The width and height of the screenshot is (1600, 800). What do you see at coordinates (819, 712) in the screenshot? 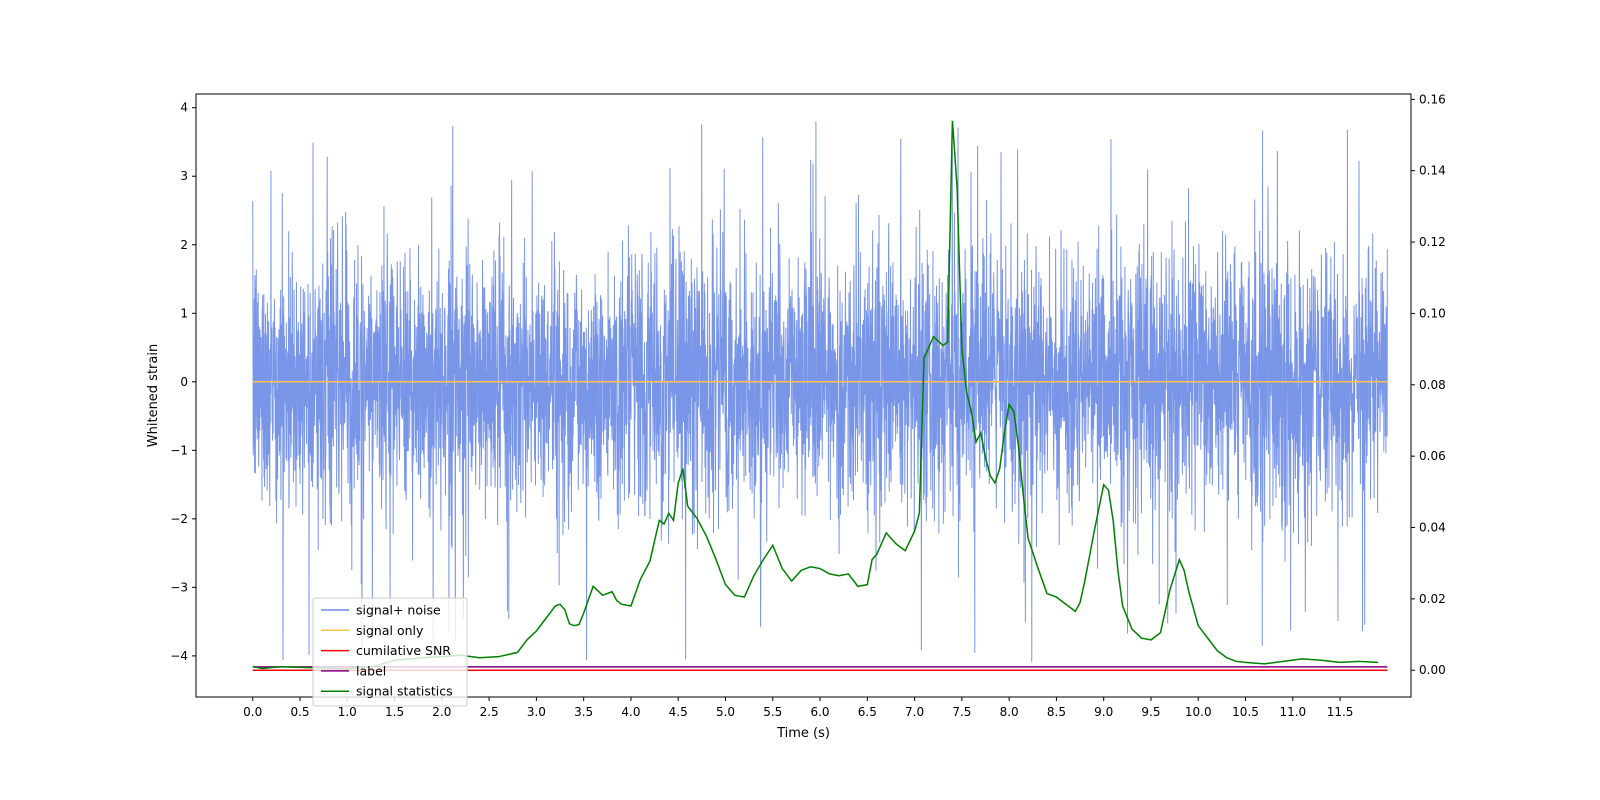
I see `x-tick-label: 6.0` at bounding box center [819, 712].